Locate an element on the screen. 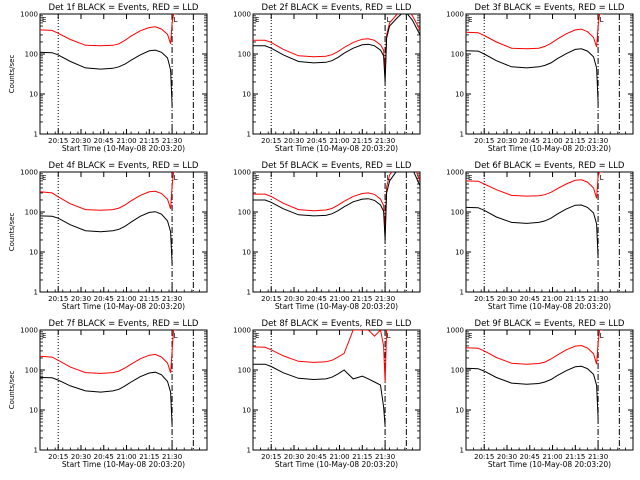 This screenshot has width=640, height=480. panel-title: Det 1f BLACK = Events, RED = LLD is located at coordinates (124, 8).